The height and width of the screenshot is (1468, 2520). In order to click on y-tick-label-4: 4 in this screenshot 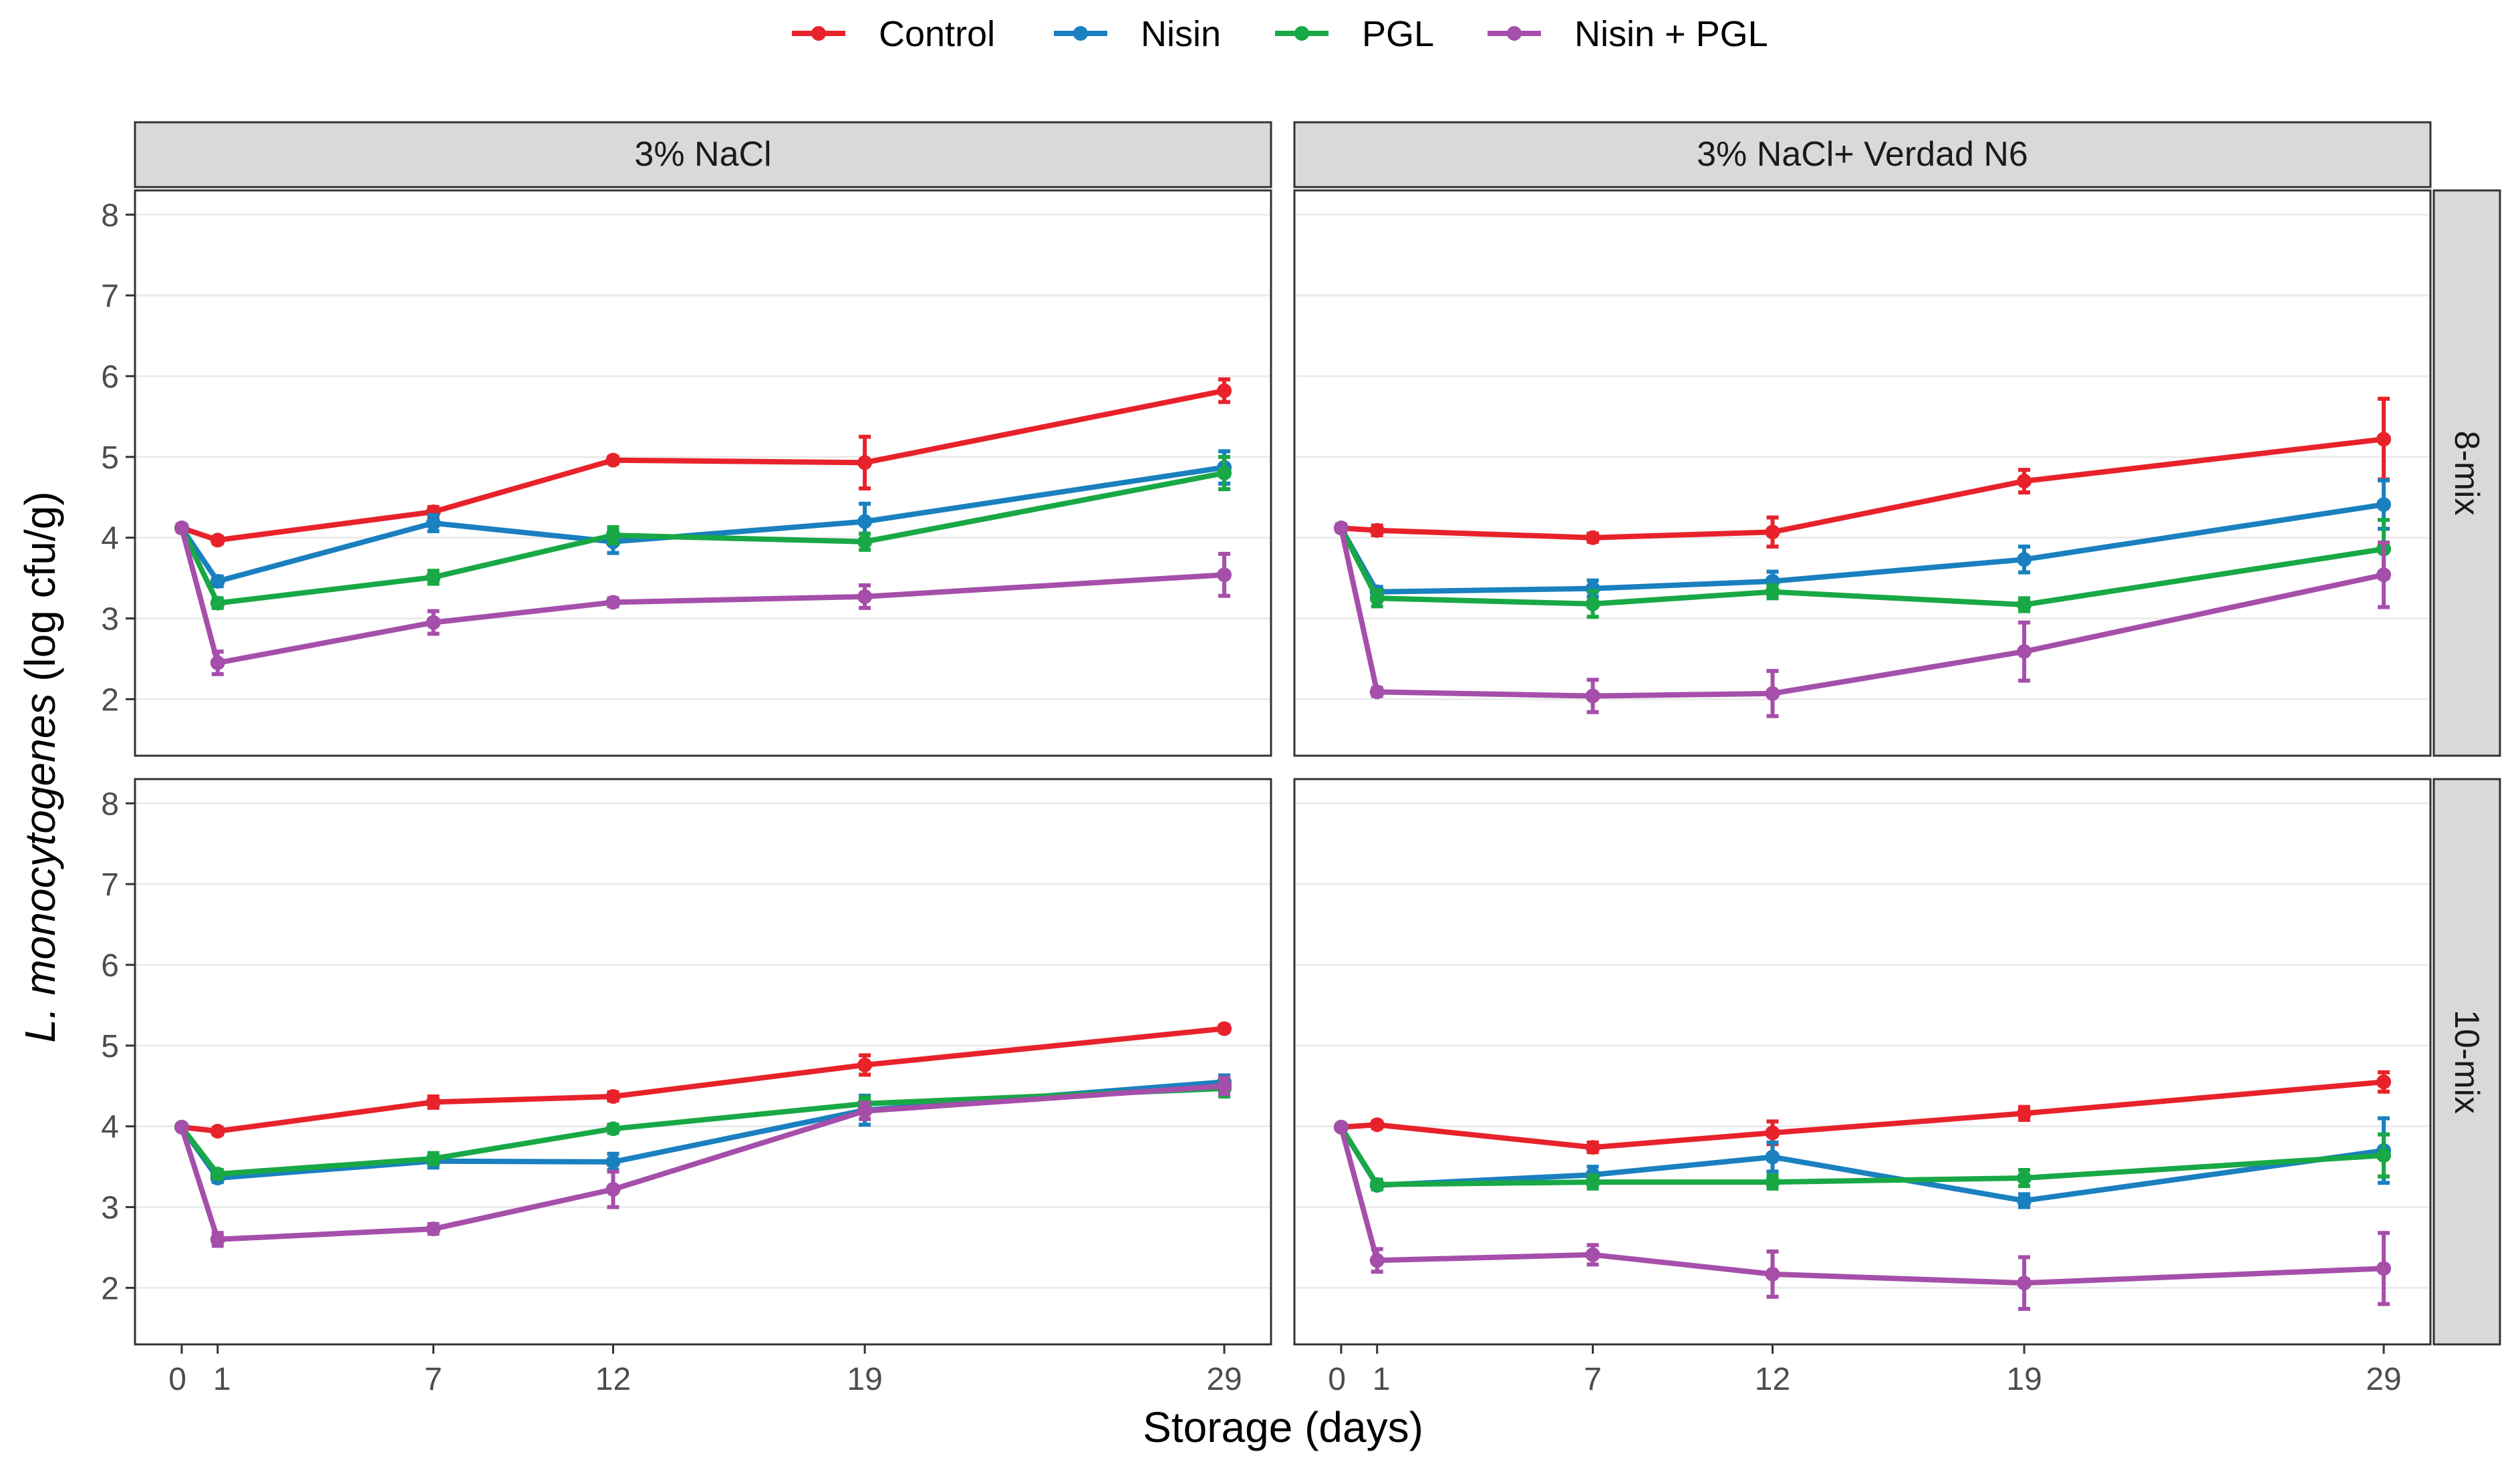, I will do `click(110, 539)`.